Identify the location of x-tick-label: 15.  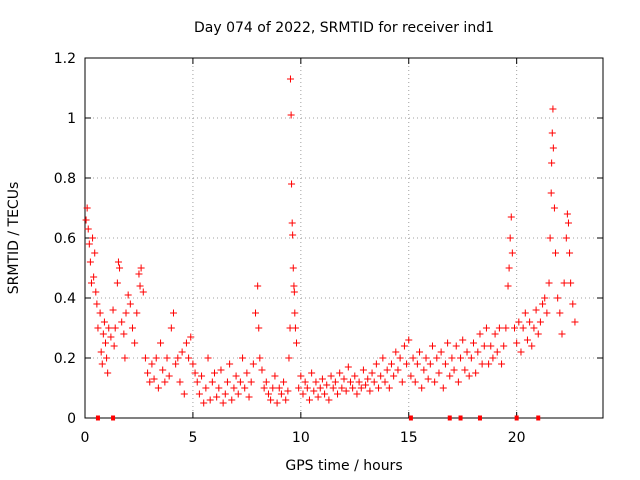
(409, 438).